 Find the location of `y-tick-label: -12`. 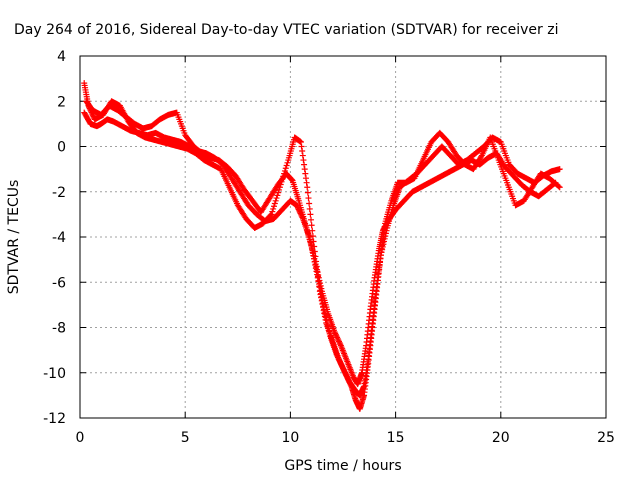

y-tick-label: -12 is located at coordinates (54, 419).